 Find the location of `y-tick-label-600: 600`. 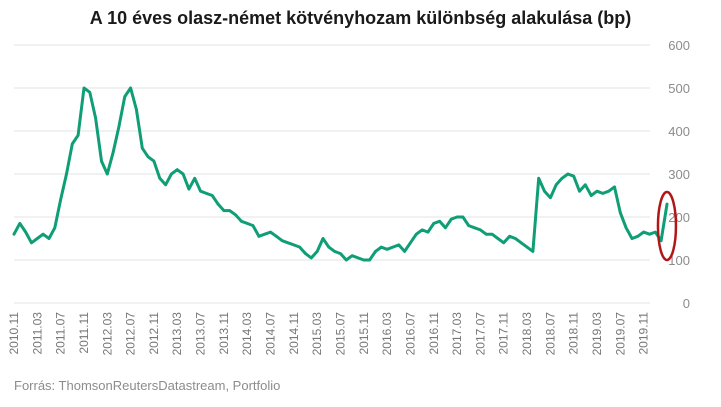

y-tick-label-600: 600 is located at coordinates (679, 45).